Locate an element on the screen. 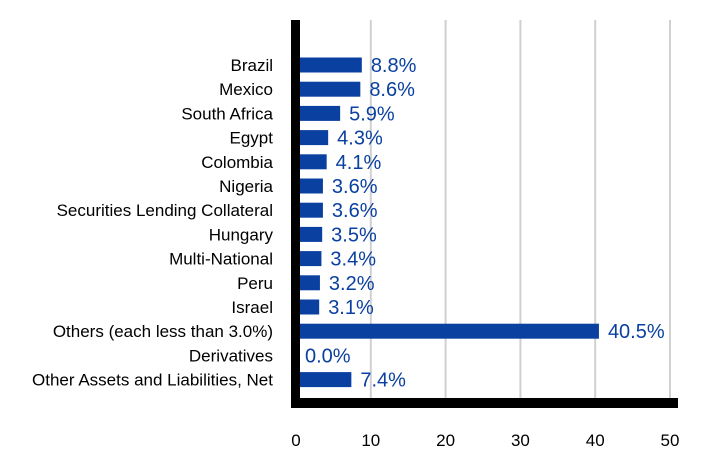 The width and height of the screenshot is (708, 468). category-label: Egypt is located at coordinates (252, 138).